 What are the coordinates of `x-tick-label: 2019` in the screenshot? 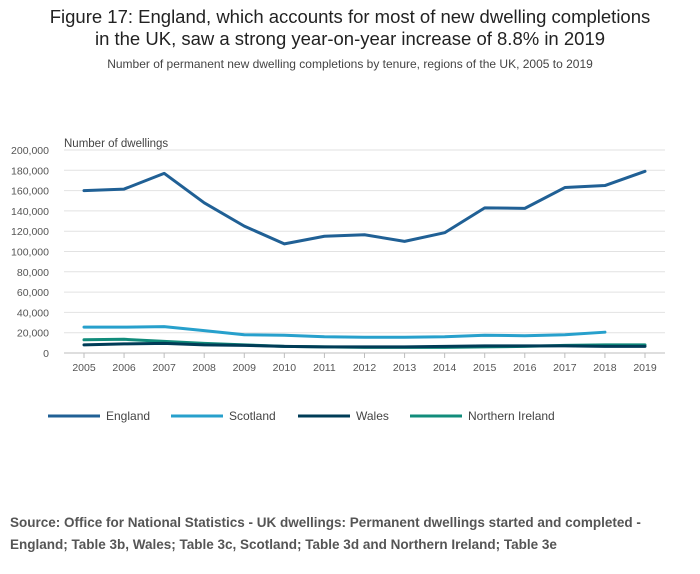 It's located at (645, 368).